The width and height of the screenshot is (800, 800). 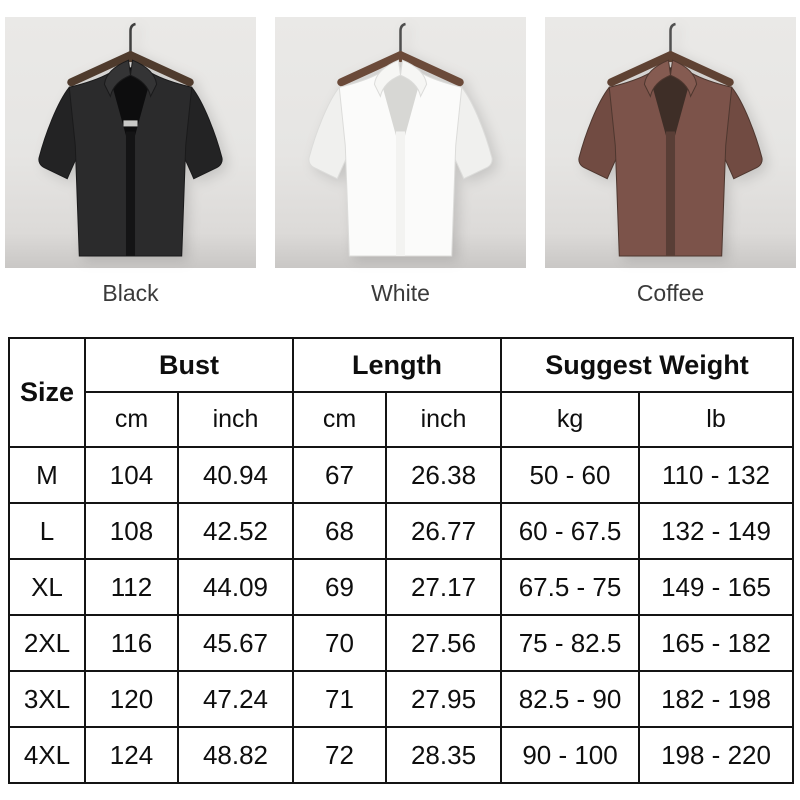 What do you see at coordinates (716, 643) in the screenshot?
I see `value-cell: 165 - 182` at bounding box center [716, 643].